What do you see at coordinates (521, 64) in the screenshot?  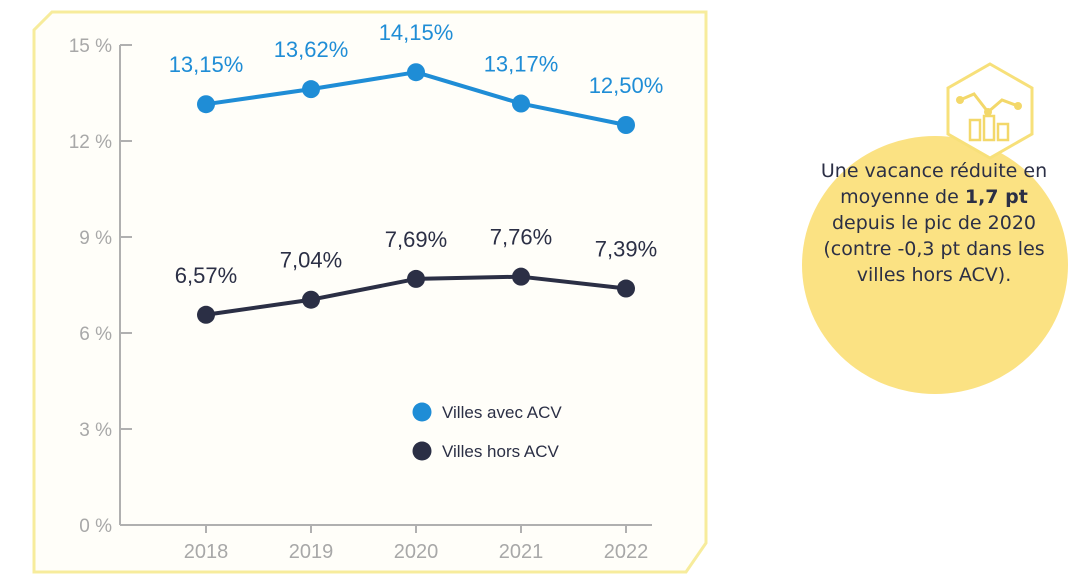 I see `data-label: 13,17%` at bounding box center [521, 64].